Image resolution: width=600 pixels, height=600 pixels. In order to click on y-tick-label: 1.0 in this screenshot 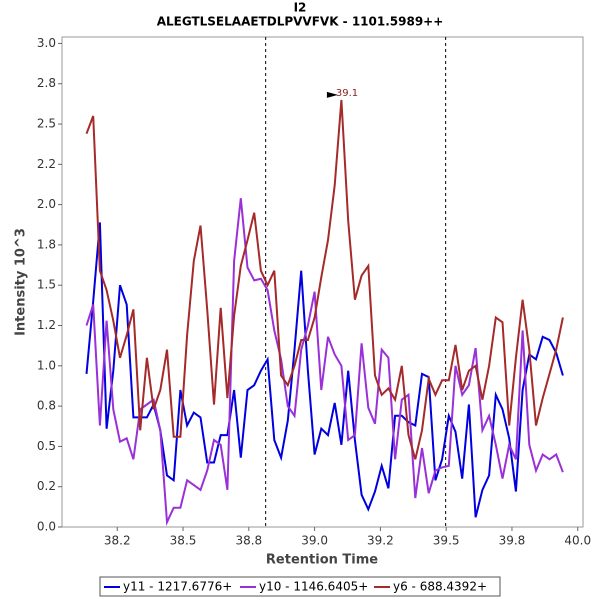, I will do `click(46, 365)`.